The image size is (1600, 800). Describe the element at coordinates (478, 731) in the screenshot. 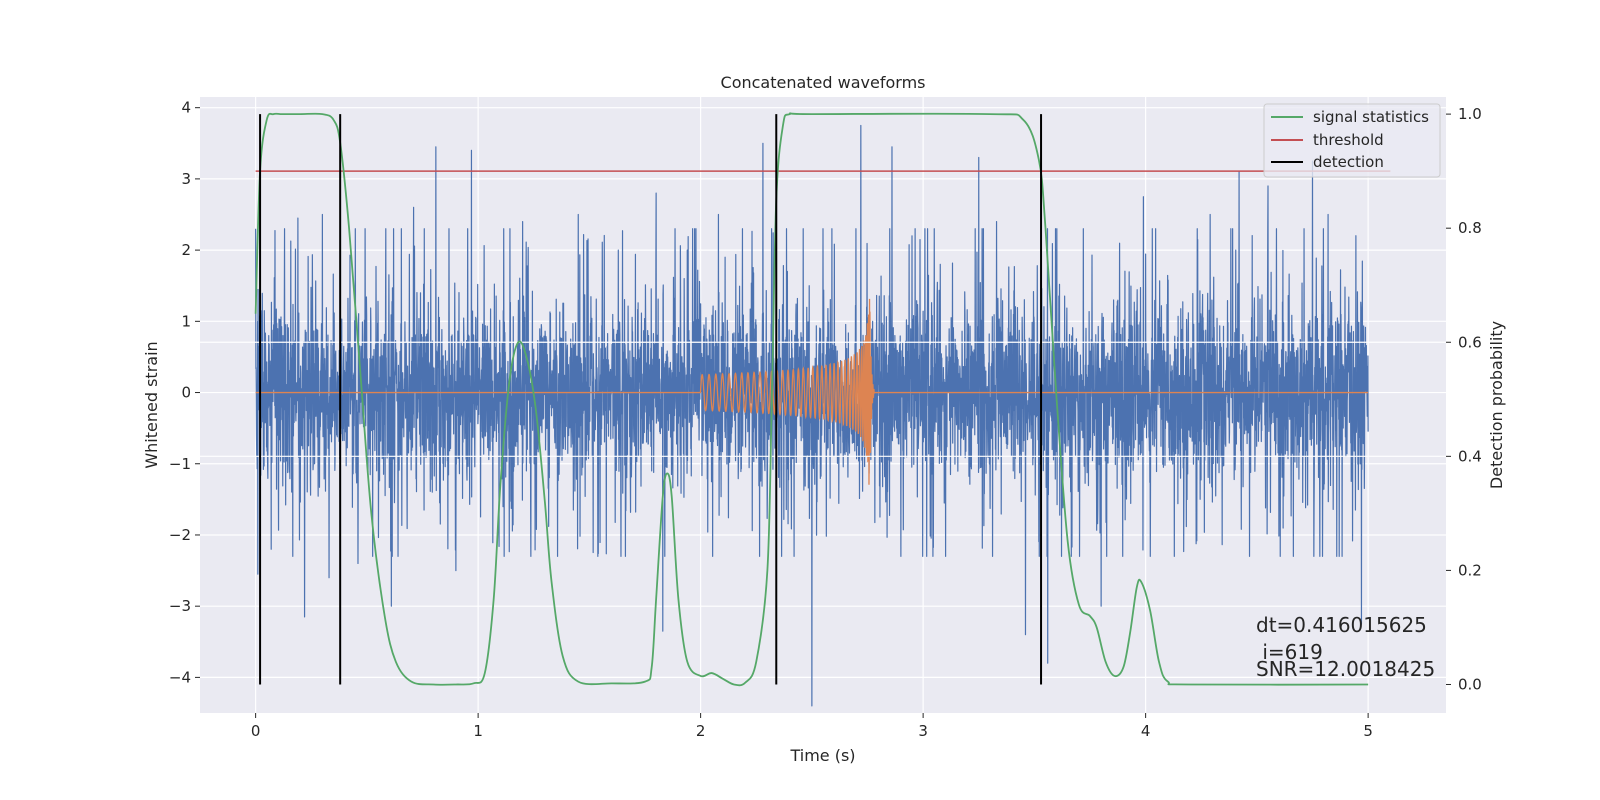

I see `x-tick-label-1: 1` at that location.